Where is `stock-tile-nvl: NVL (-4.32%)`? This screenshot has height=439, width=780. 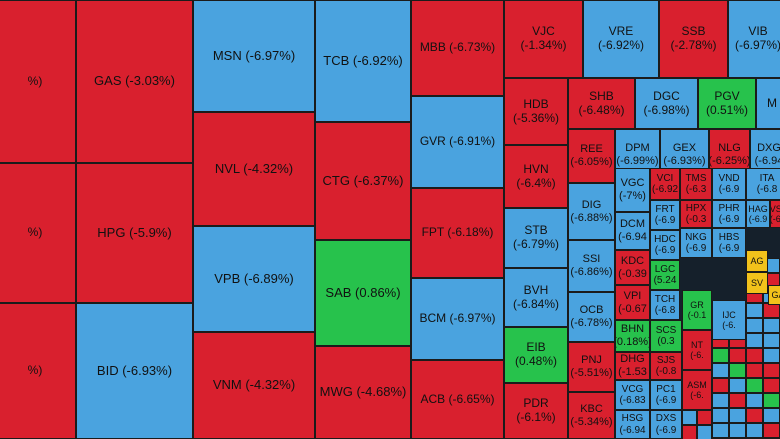
stock-tile-nvl: NVL (-4.32%) is located at coordinates (254, 169).